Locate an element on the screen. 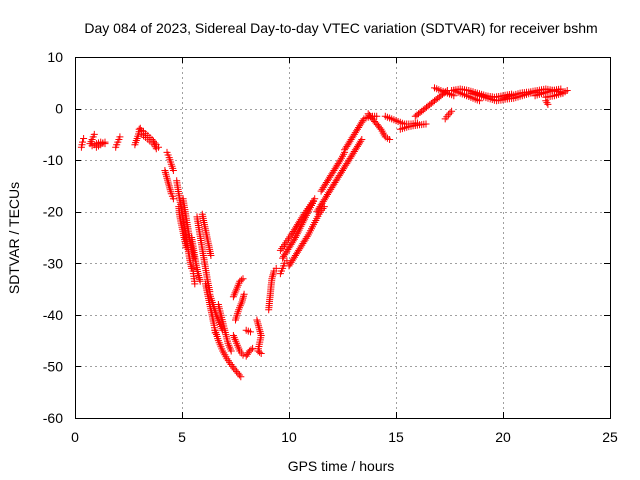  y-tick-label: -30 is located at coordinates (53, 263).